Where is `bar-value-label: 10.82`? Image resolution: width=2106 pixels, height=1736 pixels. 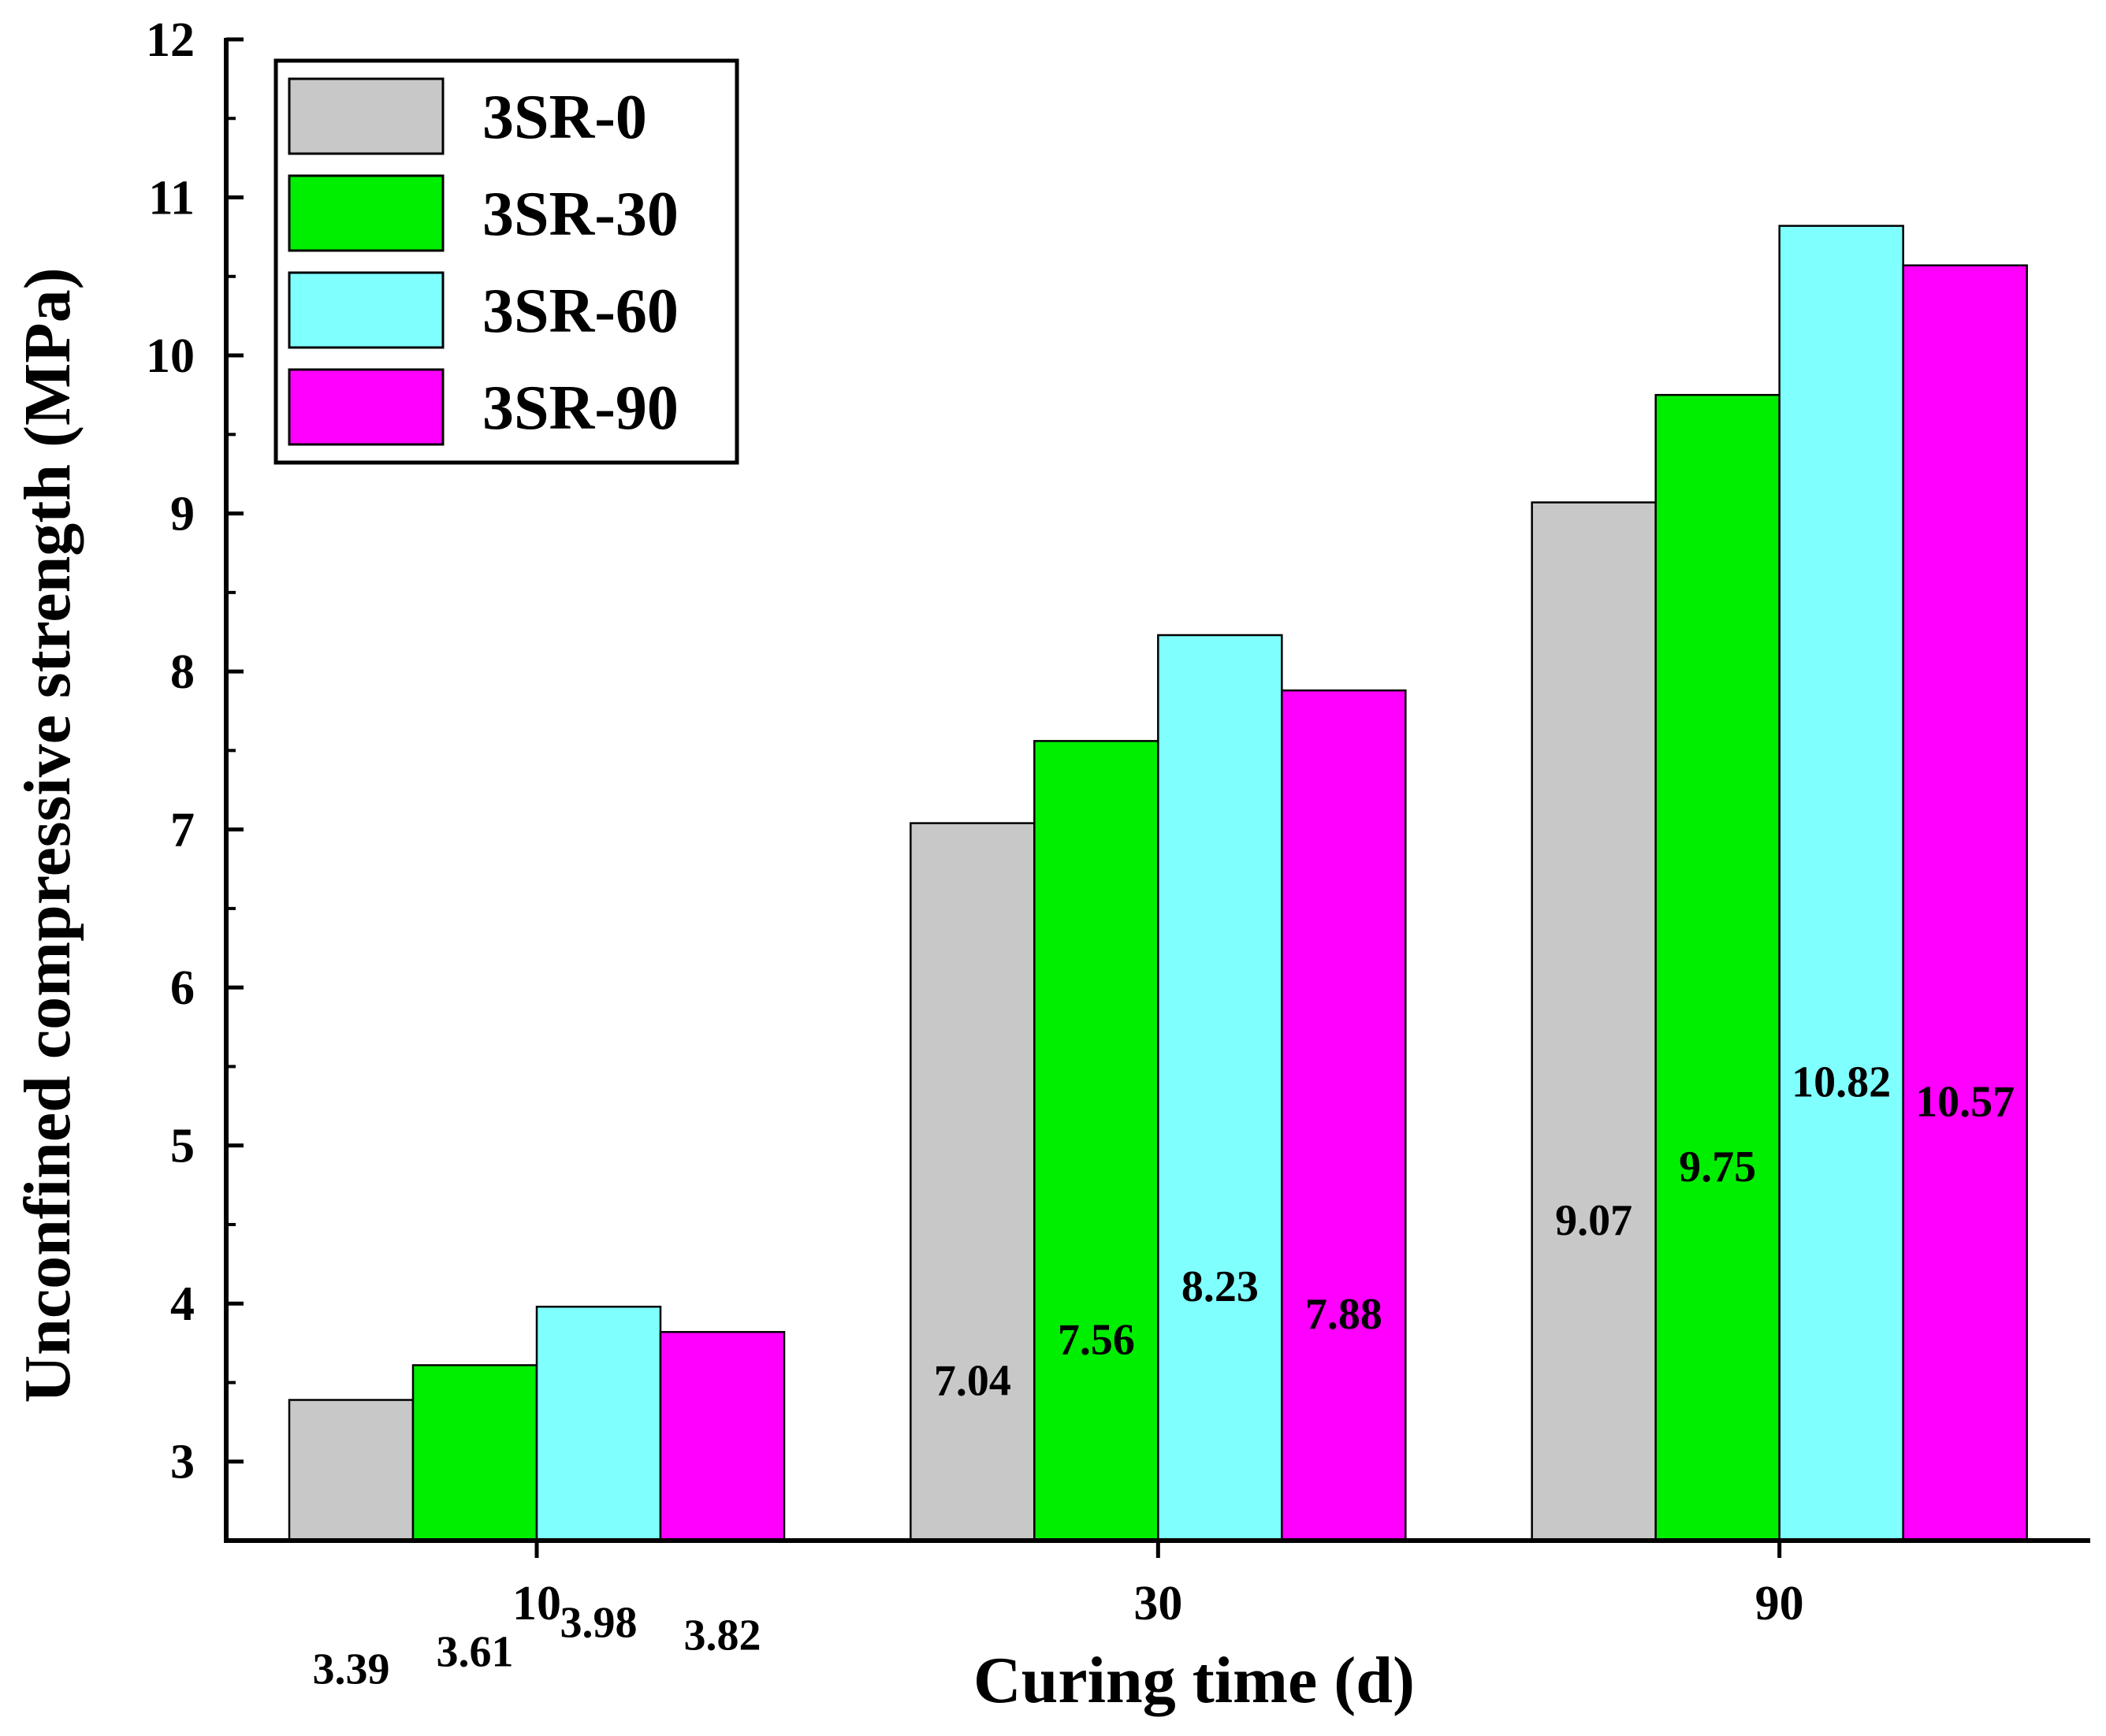 bar-value-label: 10.82 is located at coordinates (1842, 1082).